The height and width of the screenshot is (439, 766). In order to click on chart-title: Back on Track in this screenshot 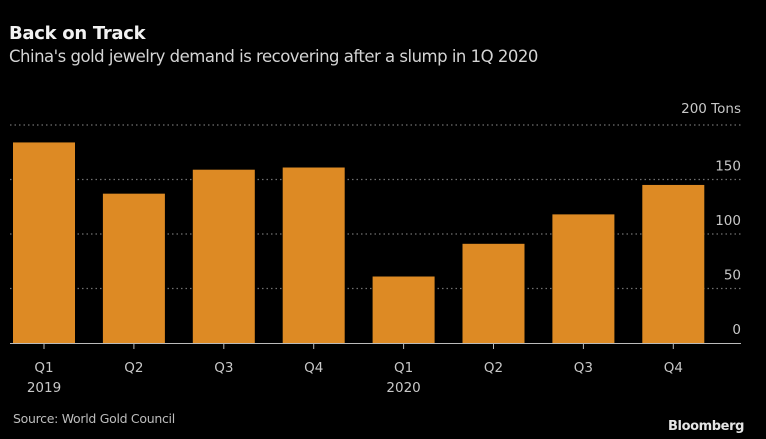, I will do `click(77, 33)`.